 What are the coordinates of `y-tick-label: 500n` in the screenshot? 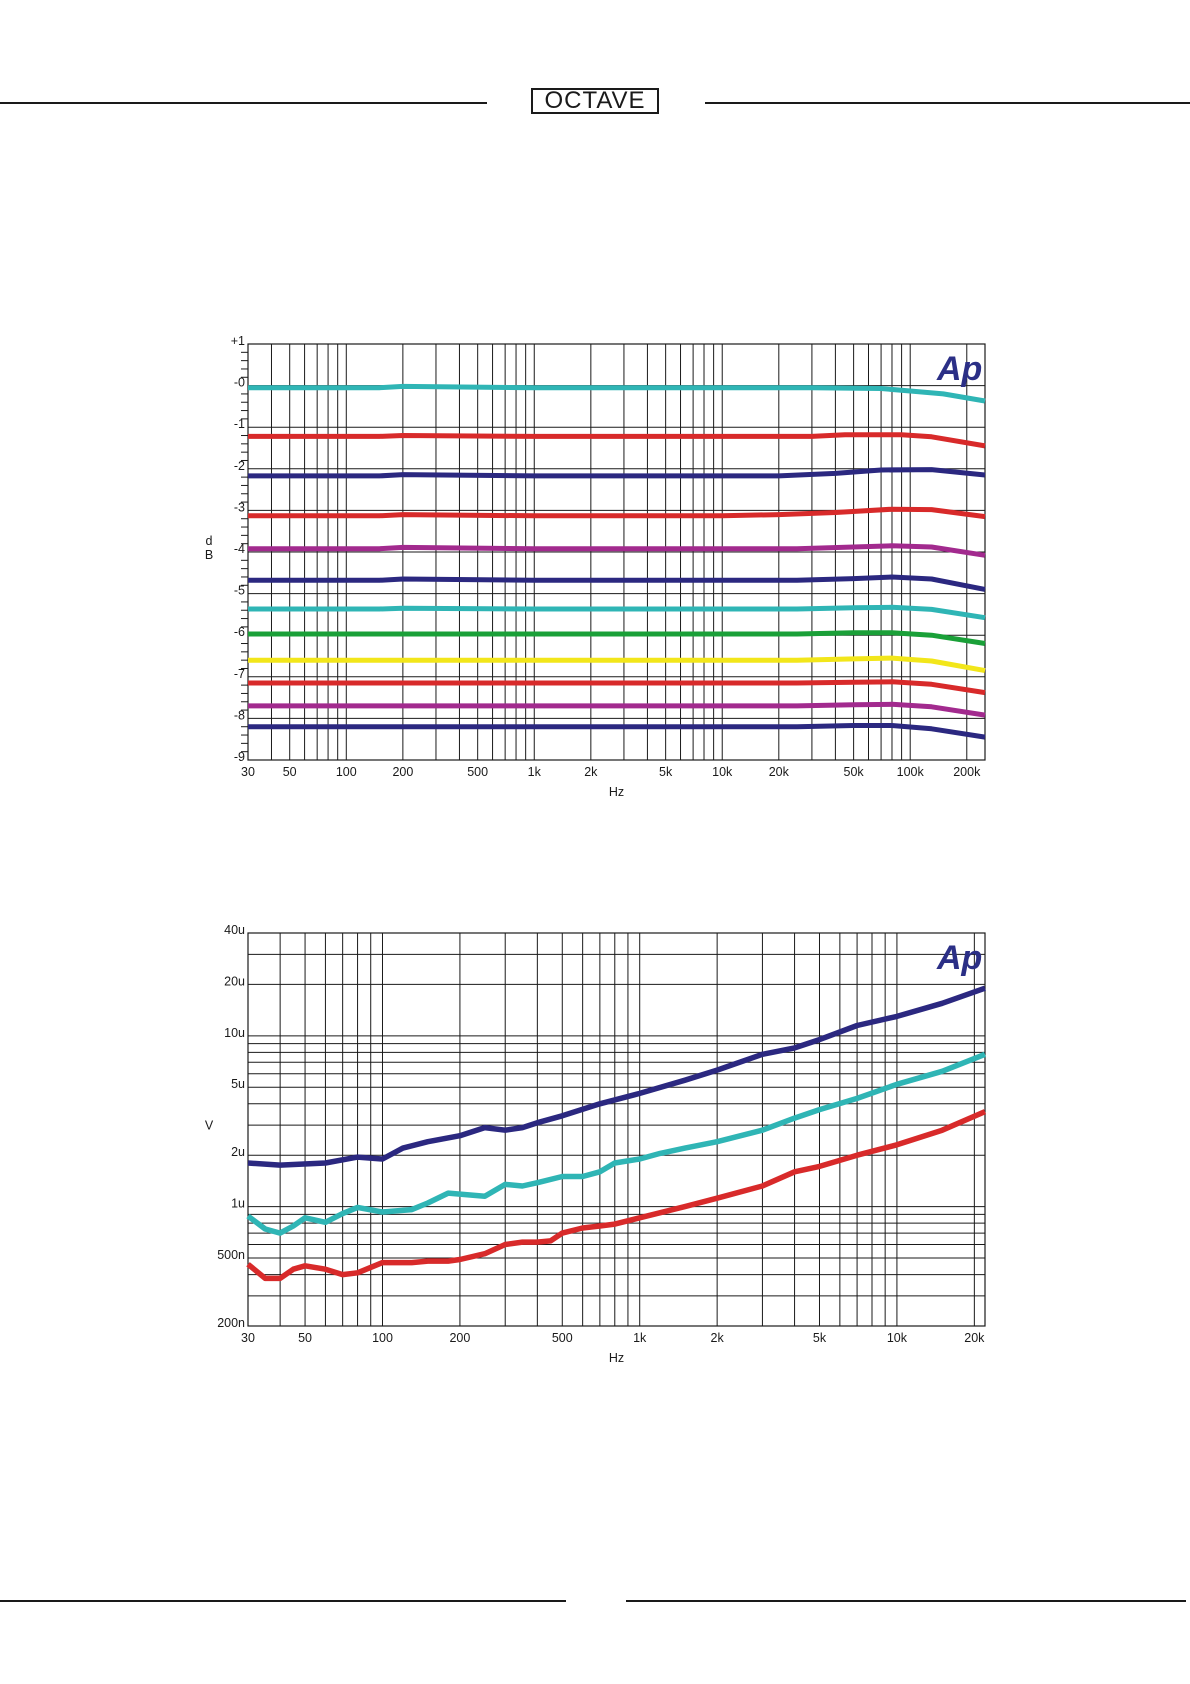 It's located at (231, 1255).